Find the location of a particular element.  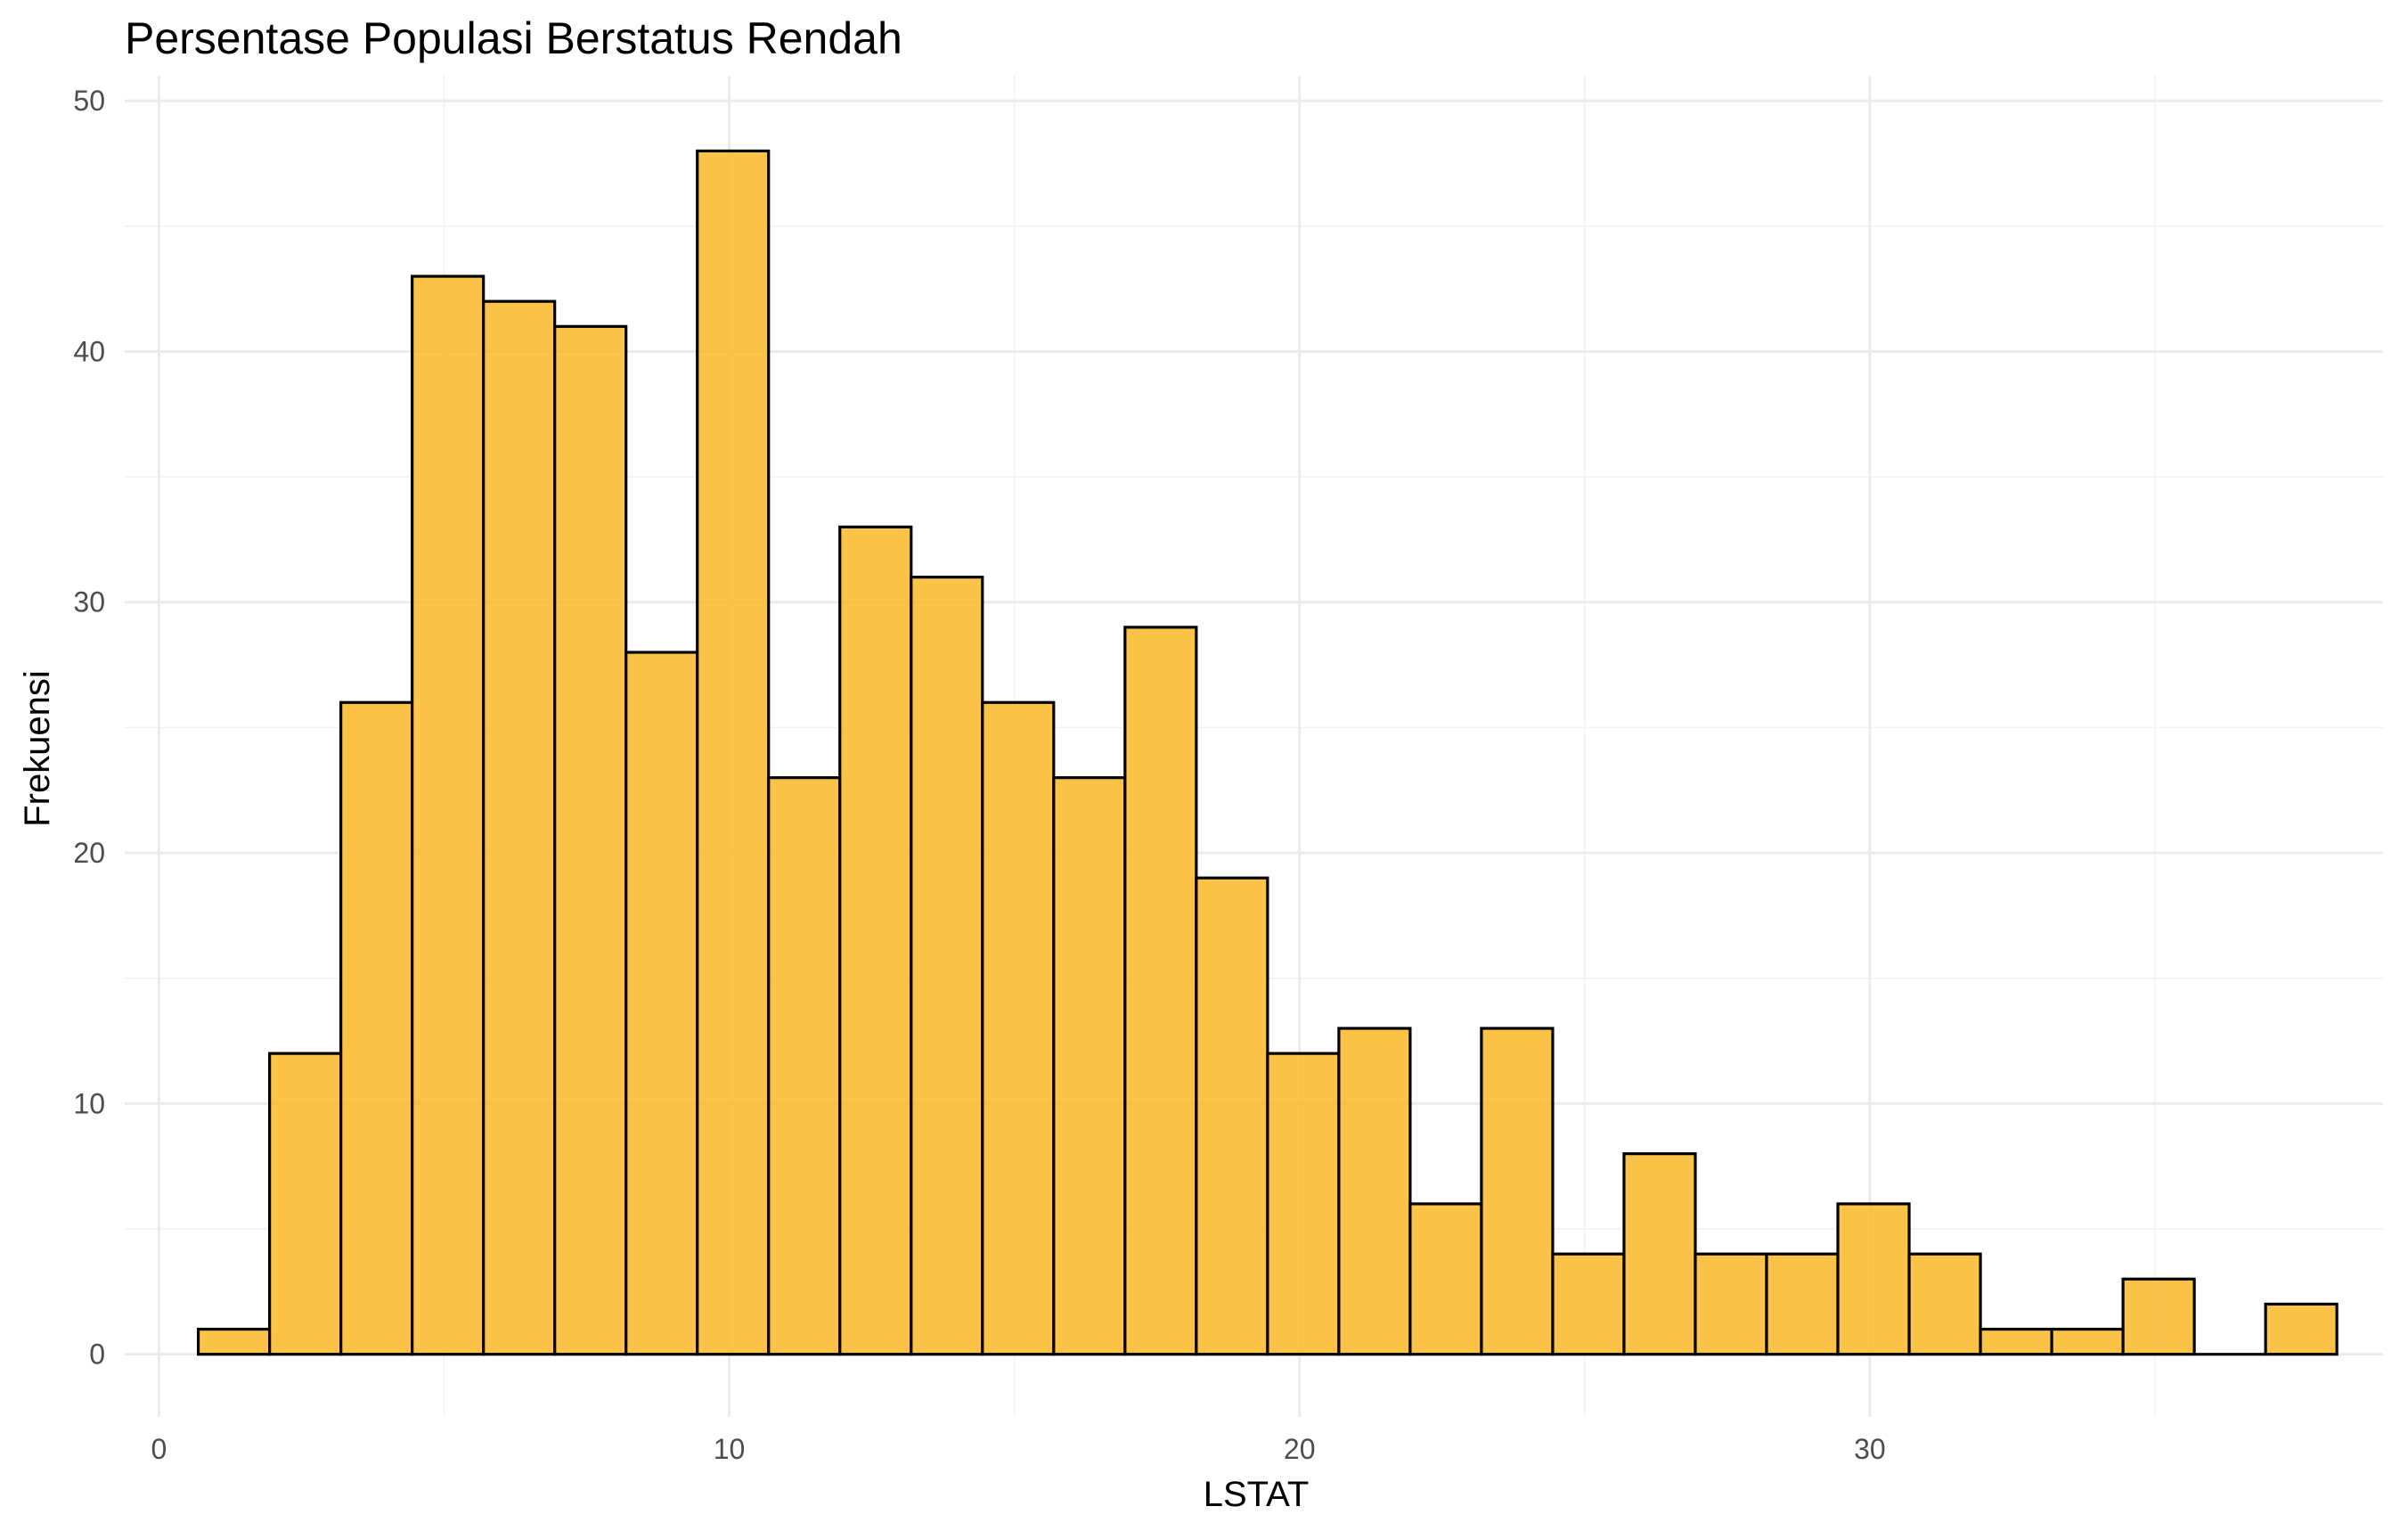

y-tick-label: 10 is located at coordinates (89, 1103).